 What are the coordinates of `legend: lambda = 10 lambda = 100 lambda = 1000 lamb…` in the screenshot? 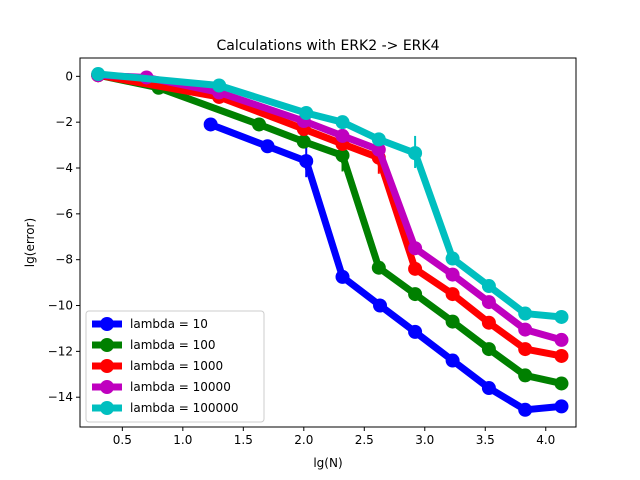 It's located at (175, 366).